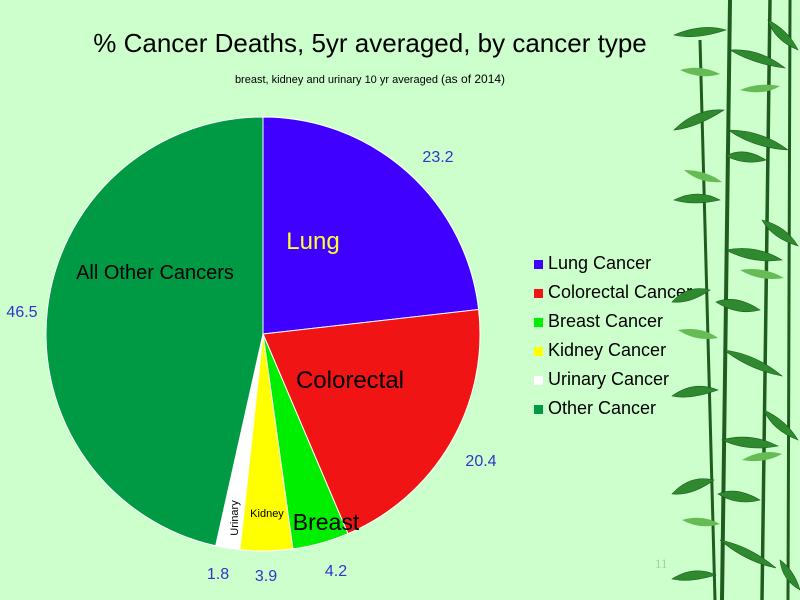 The width and height of the screenshot is (800, 600). What do you see at coordinates (350, 380) in the screenshot?
I see `slice-inner-label: Colorectal` at bounding box center [350, 380].